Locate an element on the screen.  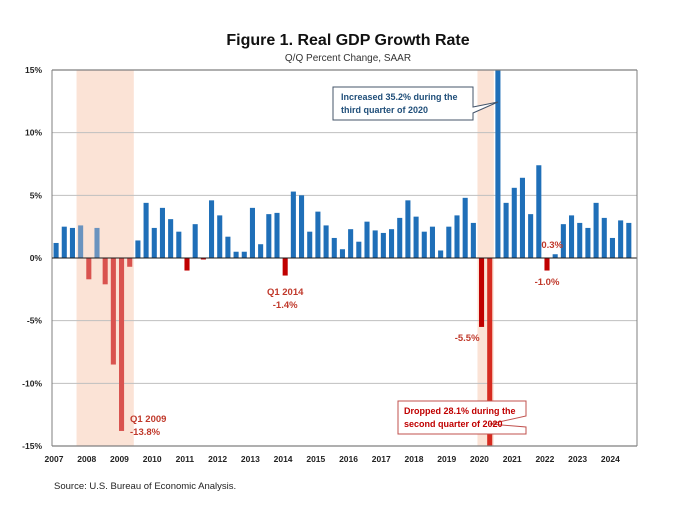
x-tick-label: 2016 is located at coordinates (348, 459).